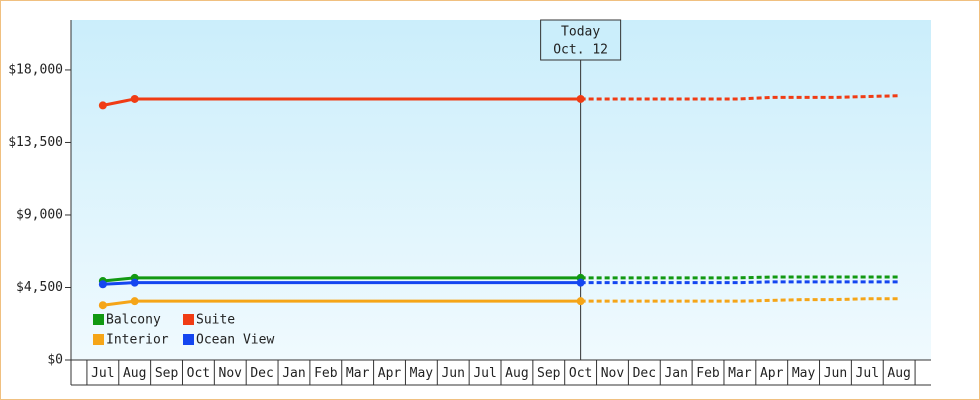  Describe the element at coordinates (55, 360) in the screenshot. I see `y-tick-label: $0` at that location.